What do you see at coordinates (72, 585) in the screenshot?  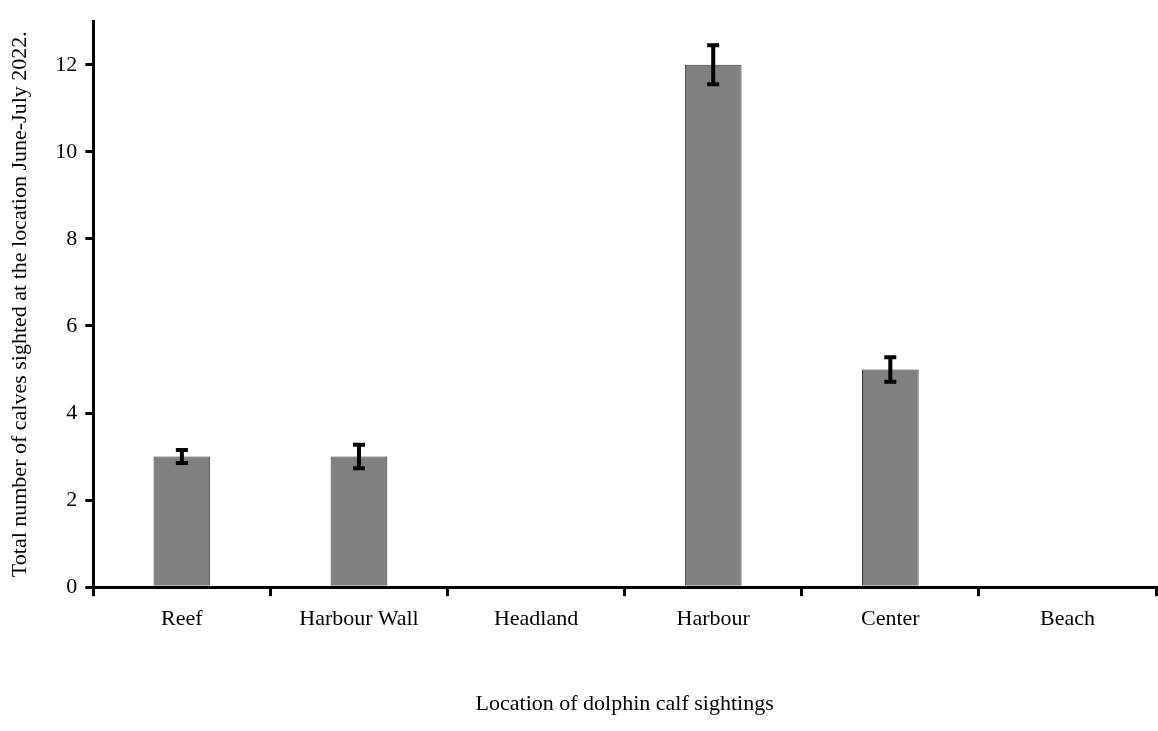 I see `y-tick-label: 0` at bounding box center [72, 585].